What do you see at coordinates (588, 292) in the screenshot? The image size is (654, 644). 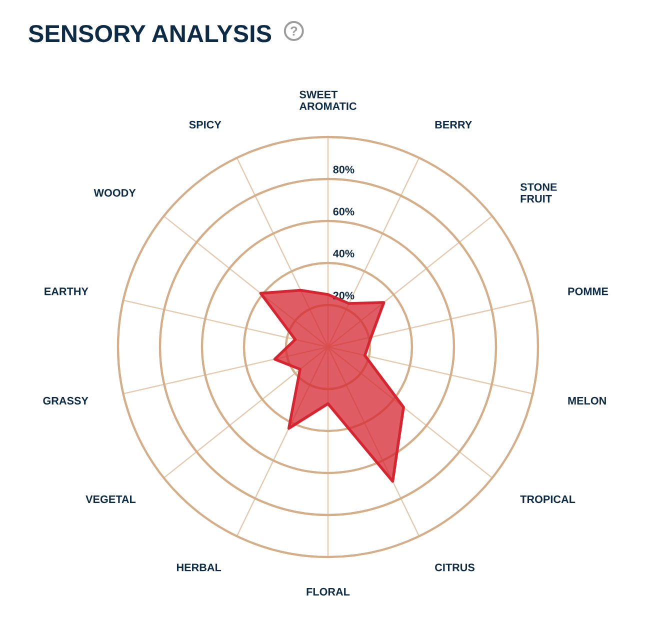 I see `spoke-label: POMME` at bounding box center [588, 292].